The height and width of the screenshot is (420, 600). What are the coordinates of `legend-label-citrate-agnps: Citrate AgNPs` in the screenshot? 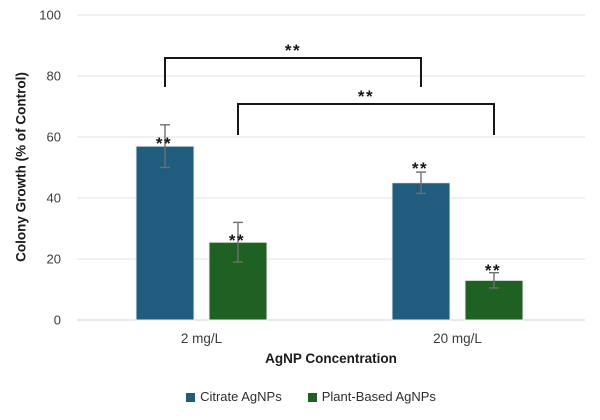 It's located at (241, 396).